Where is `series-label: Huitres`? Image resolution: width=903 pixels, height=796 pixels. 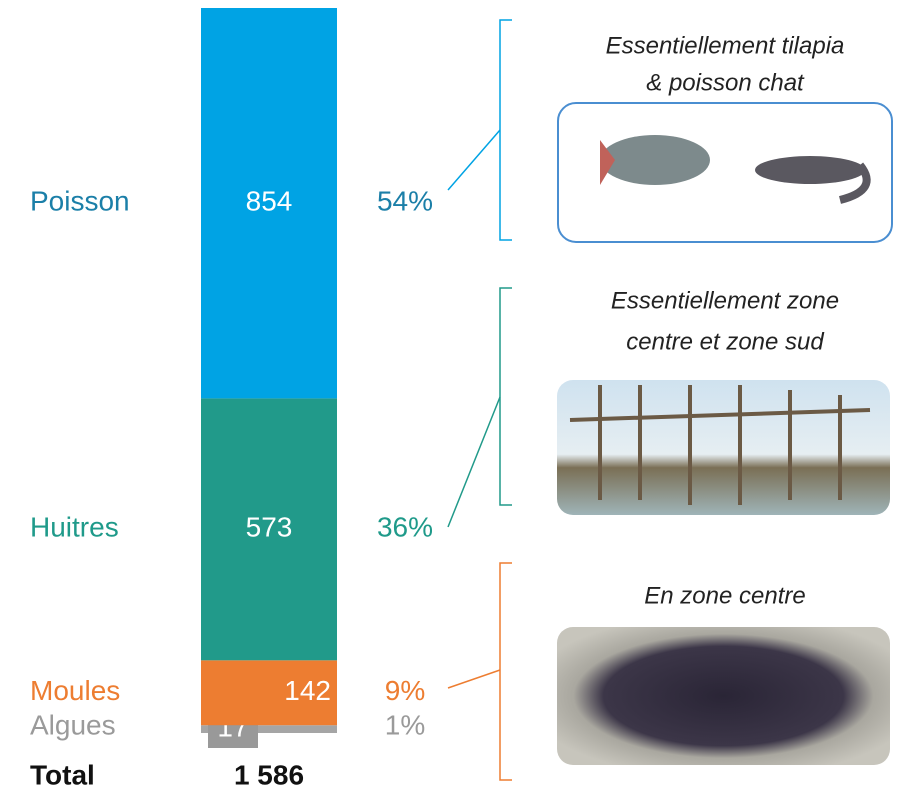
series-label: Huitres is located at coordinates (74, 527).